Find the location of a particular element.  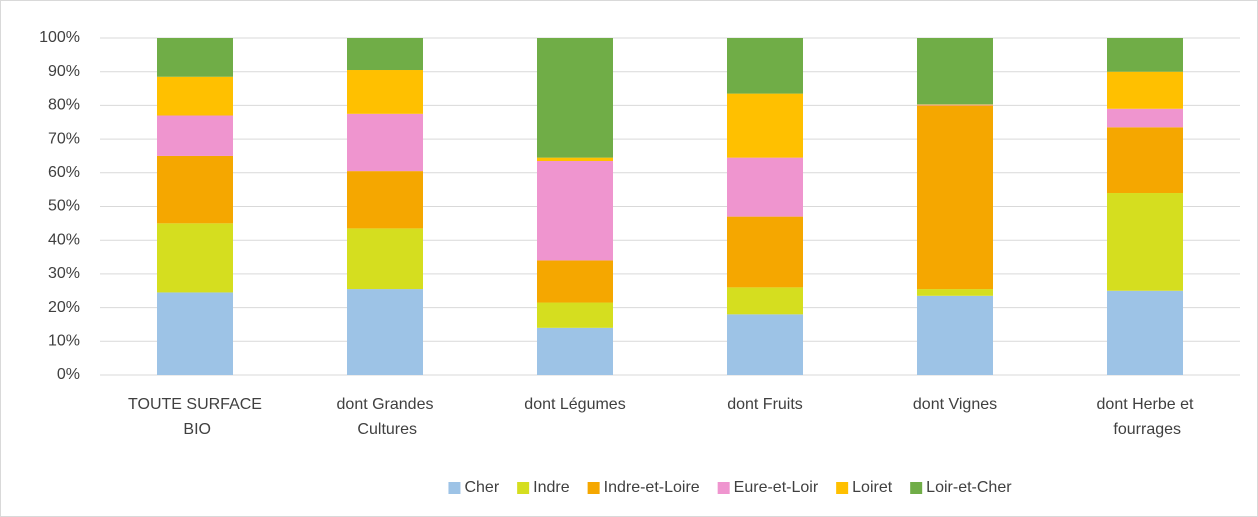

y-tick-label: 0% is located at coordinates (68, 374).